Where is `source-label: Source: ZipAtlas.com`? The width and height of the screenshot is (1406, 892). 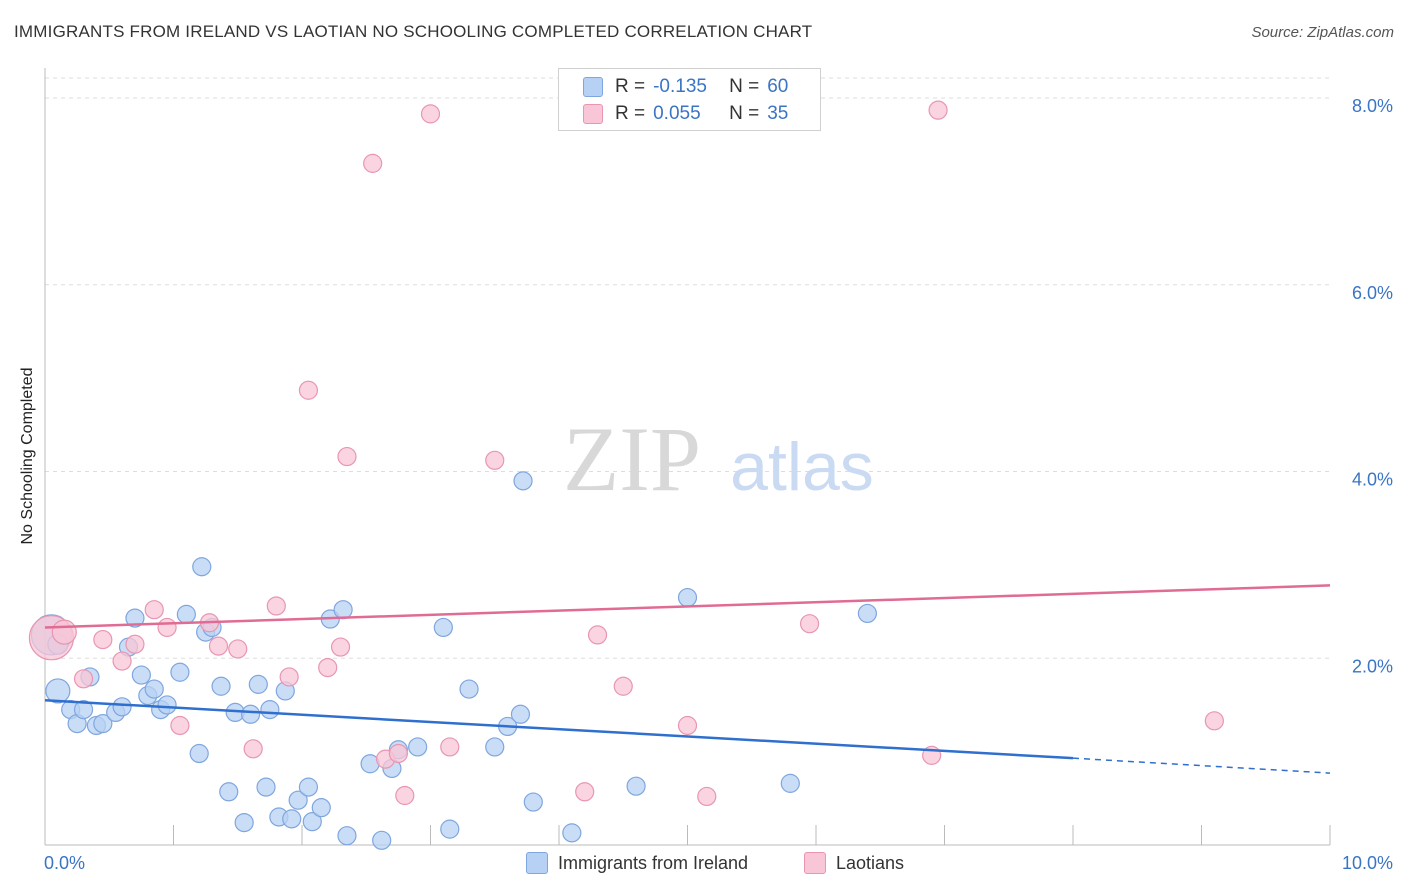
source-label: Source: ZipAtlas.com is located at coordinates (1322, 32).